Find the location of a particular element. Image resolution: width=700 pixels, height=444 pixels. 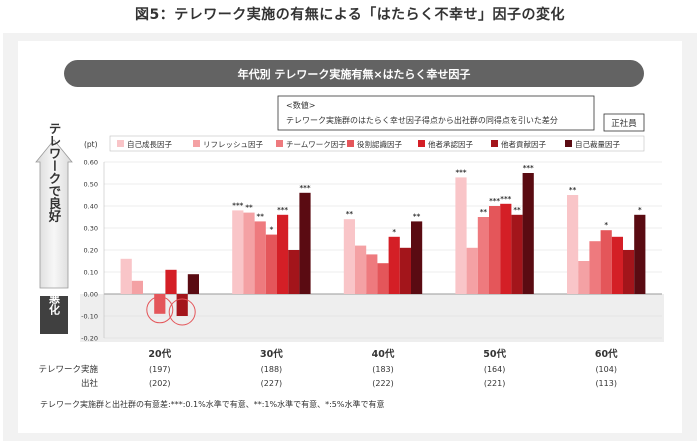

note-line2: テレワーク実施群のはたらく幸せ因子得点から出社群の同得点を引いた差分 is located at coordinates (422, 120).